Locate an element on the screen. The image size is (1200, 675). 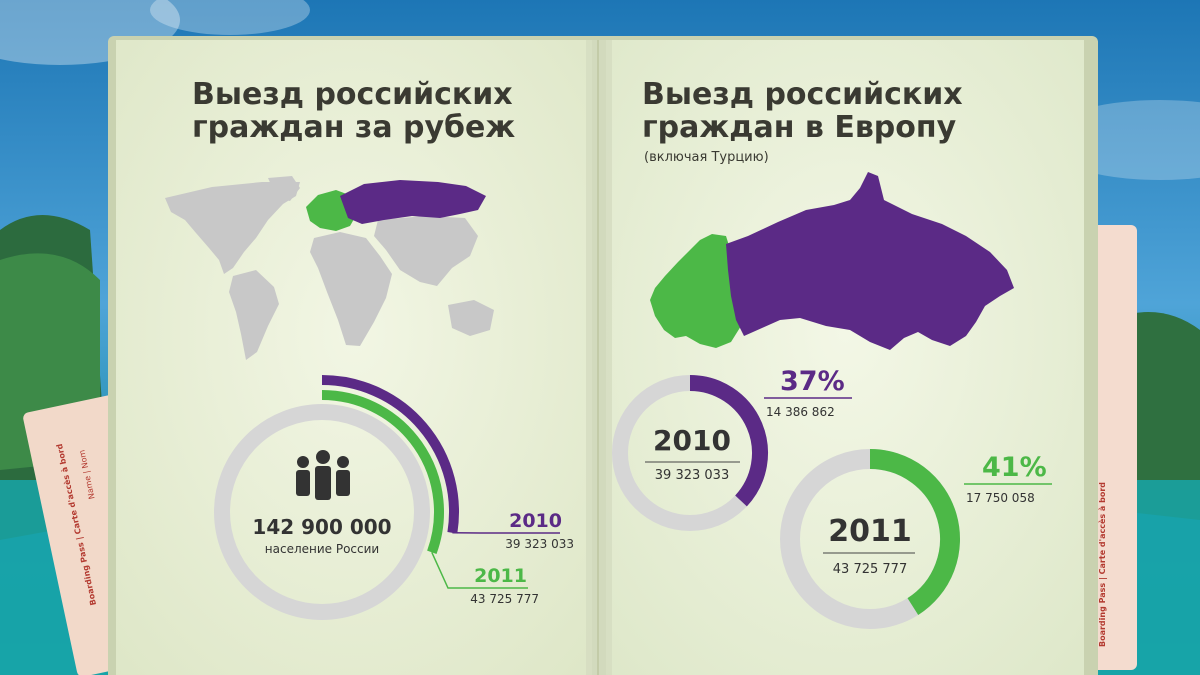
donut-2011-segment is located at coordinates (915, 532).